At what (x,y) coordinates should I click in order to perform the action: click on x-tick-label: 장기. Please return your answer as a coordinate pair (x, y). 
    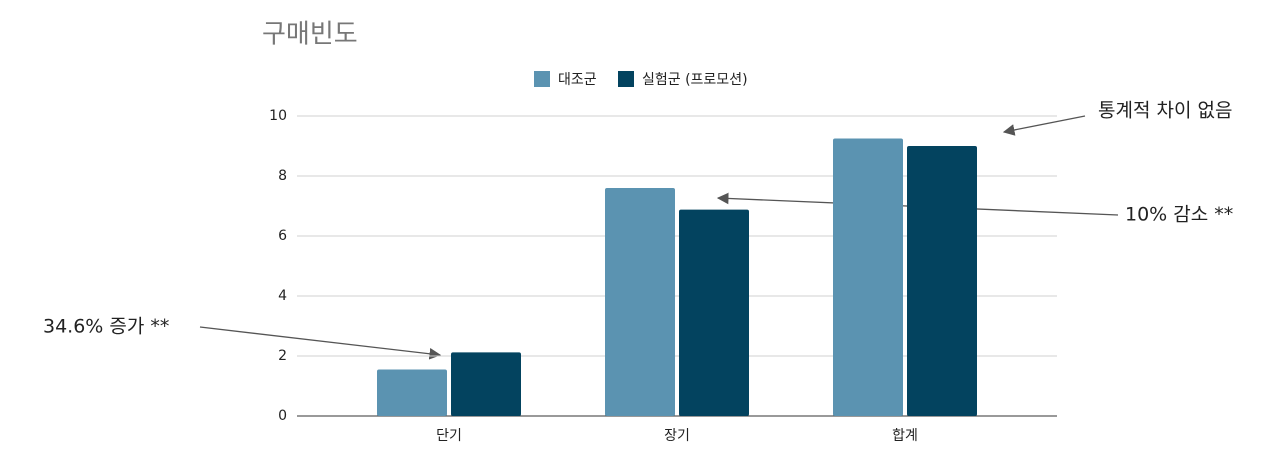
    Looking at the image, I should click on (677, 436).